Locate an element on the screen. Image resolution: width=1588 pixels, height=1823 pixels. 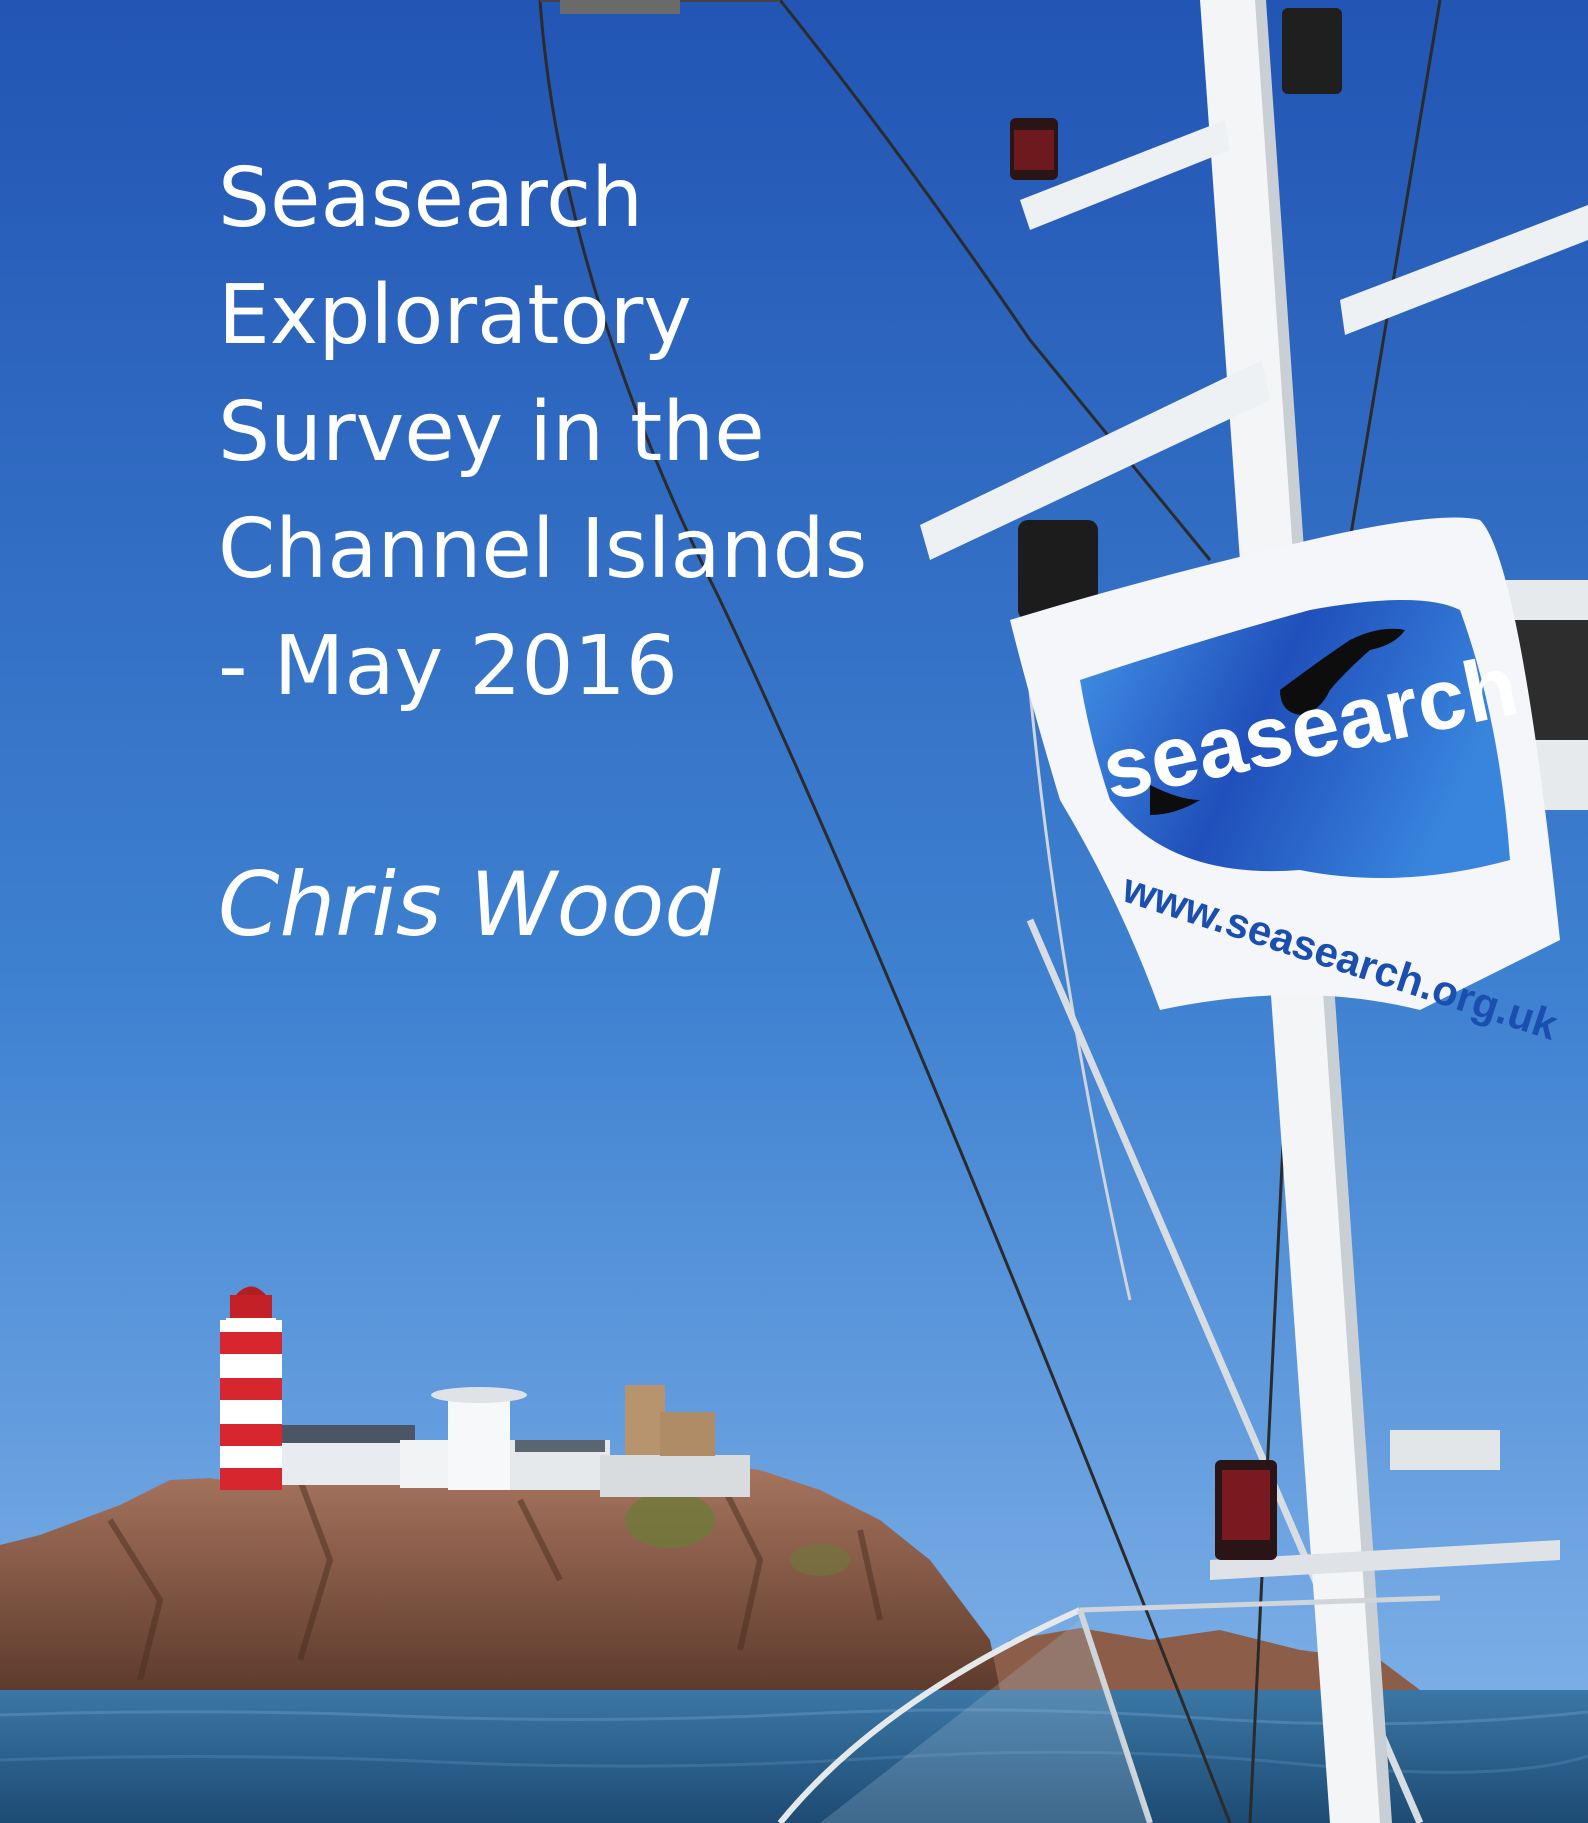
title-line: Channel Islands is located at coordinates (543, 549).